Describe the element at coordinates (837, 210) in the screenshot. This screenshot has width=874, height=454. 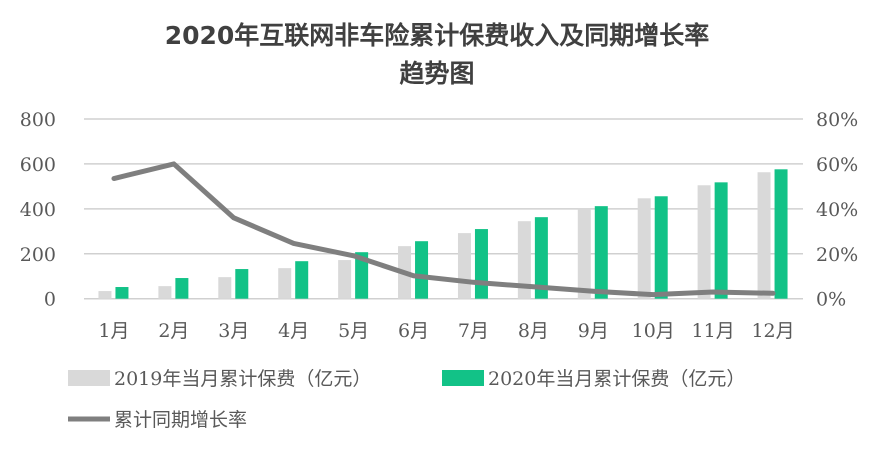
I see `y2-tick-label: 40%` at that location.